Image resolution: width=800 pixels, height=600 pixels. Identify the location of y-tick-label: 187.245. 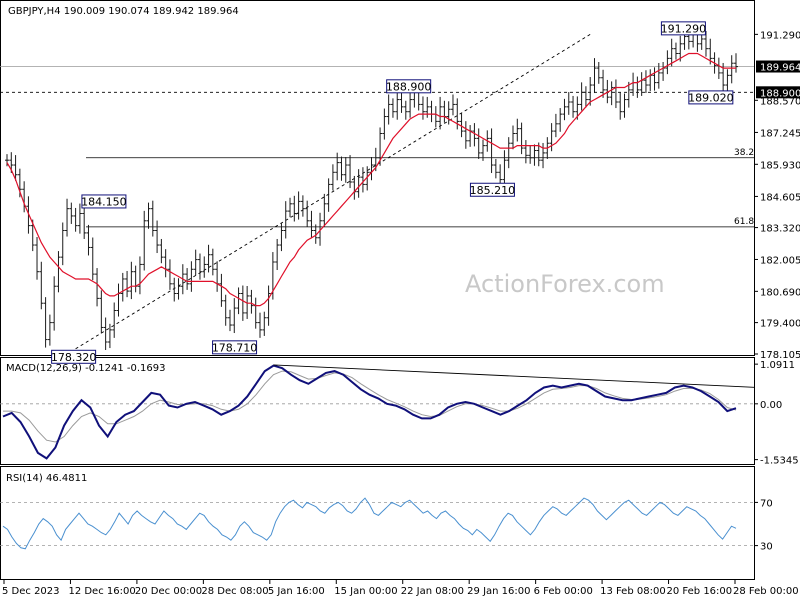
(780, 133).